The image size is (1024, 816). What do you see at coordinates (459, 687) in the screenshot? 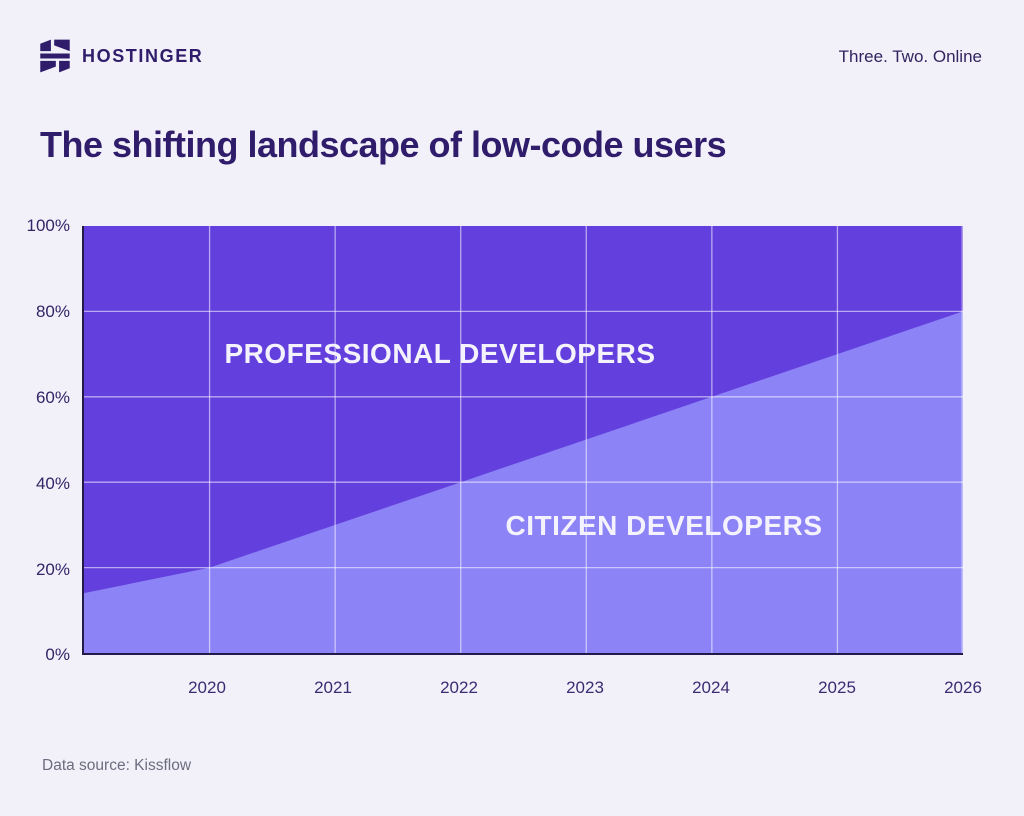
I see `x-tick-2022: 2022` at bounding box center [459, 687].